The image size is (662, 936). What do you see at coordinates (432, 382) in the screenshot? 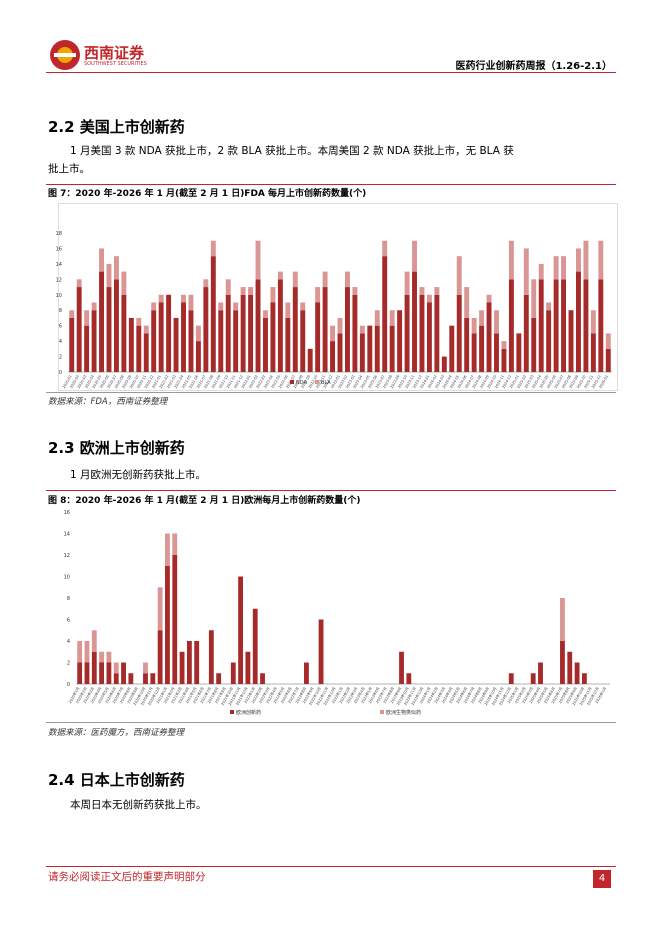
I see `x-tick-label: 2024-02` at bounding box center [432, 382].